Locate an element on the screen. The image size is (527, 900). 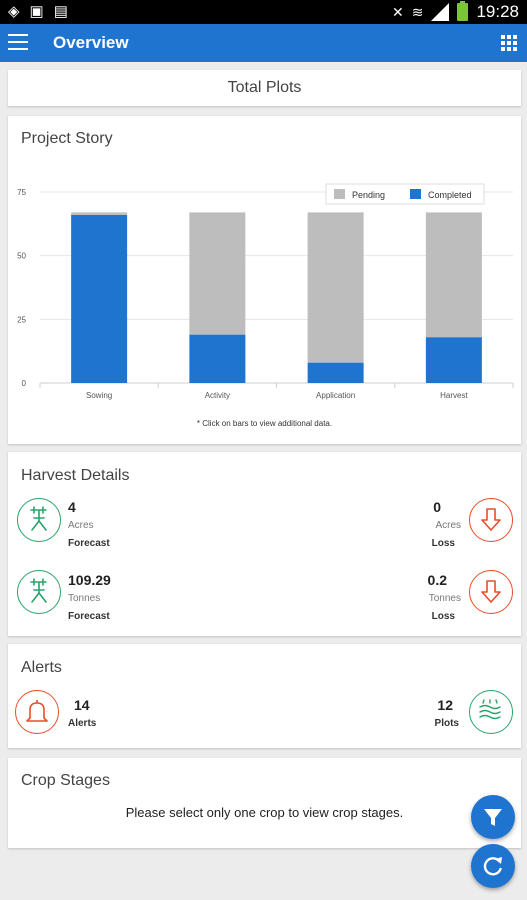
harvest-details-title: Harvest Details is located at coordinates (75, 476).